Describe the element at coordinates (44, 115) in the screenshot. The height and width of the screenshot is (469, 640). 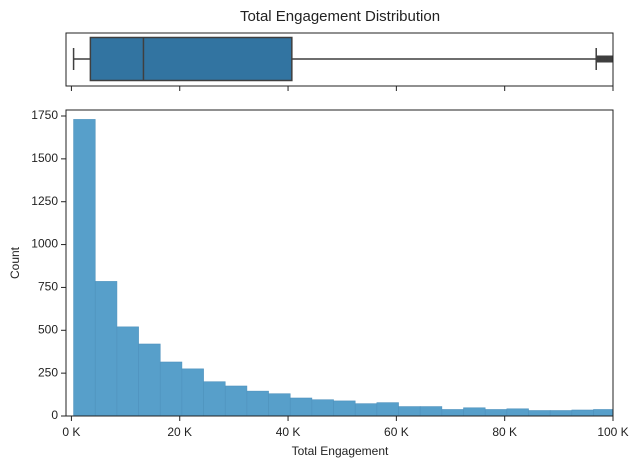
I see `y-tick-label: 1750` at that location.